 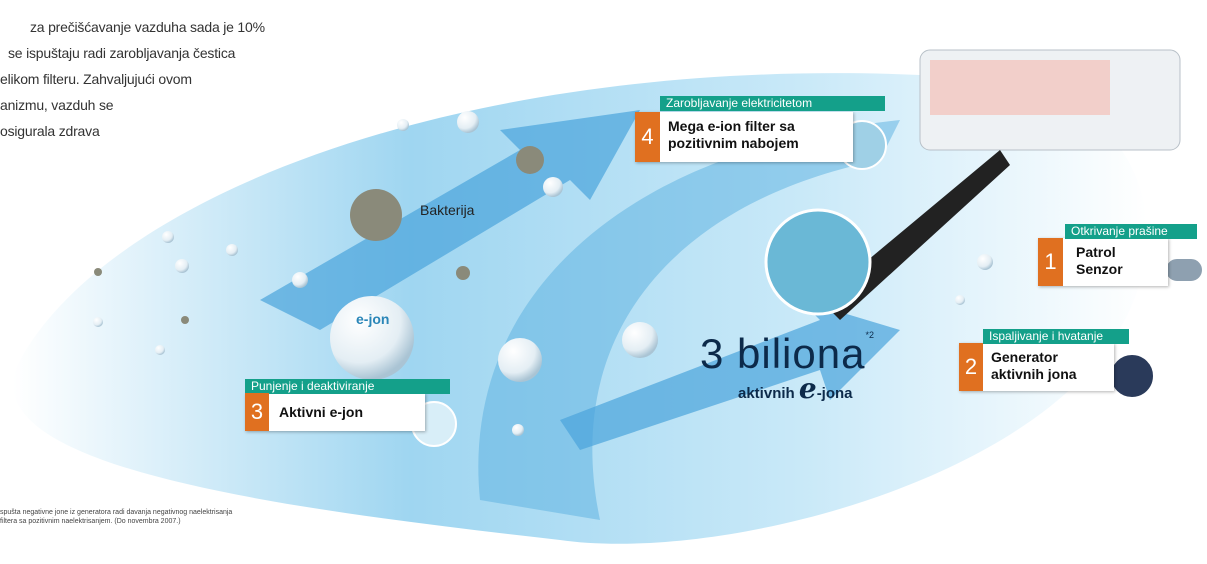 What do you see at coordinates (1056, 336) in the screenshot?
I see `step-header: Ispaljivanje i hvatanje` at bounding box center [1056, 336].